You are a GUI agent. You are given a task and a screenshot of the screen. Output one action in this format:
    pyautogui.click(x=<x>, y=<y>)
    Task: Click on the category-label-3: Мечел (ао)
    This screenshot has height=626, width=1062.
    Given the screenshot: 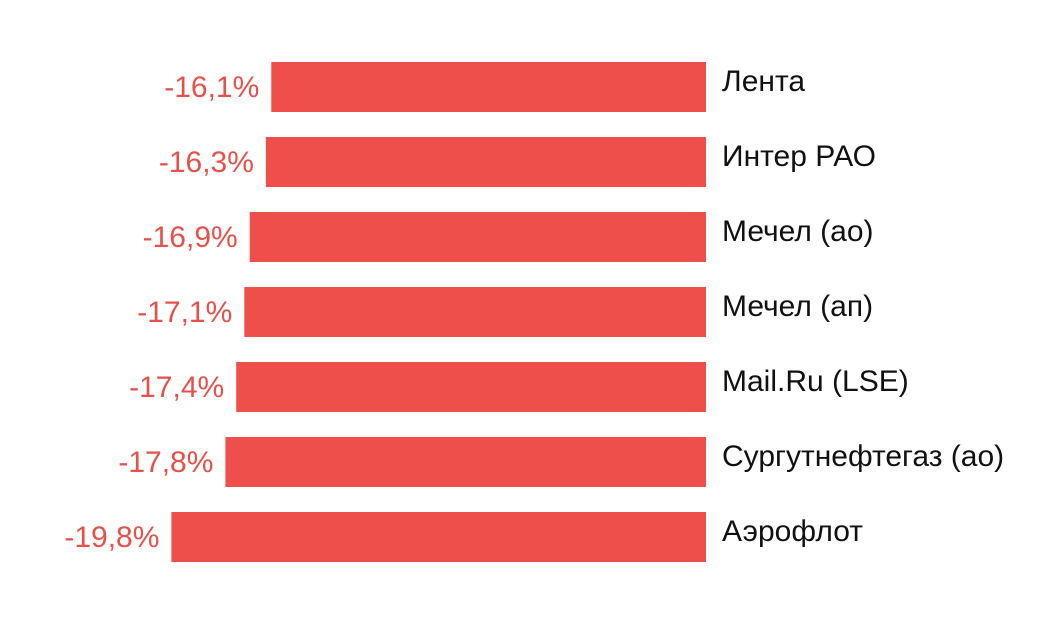 What is the action you would take?
    pyautogui.click(x=798, y=231)
    